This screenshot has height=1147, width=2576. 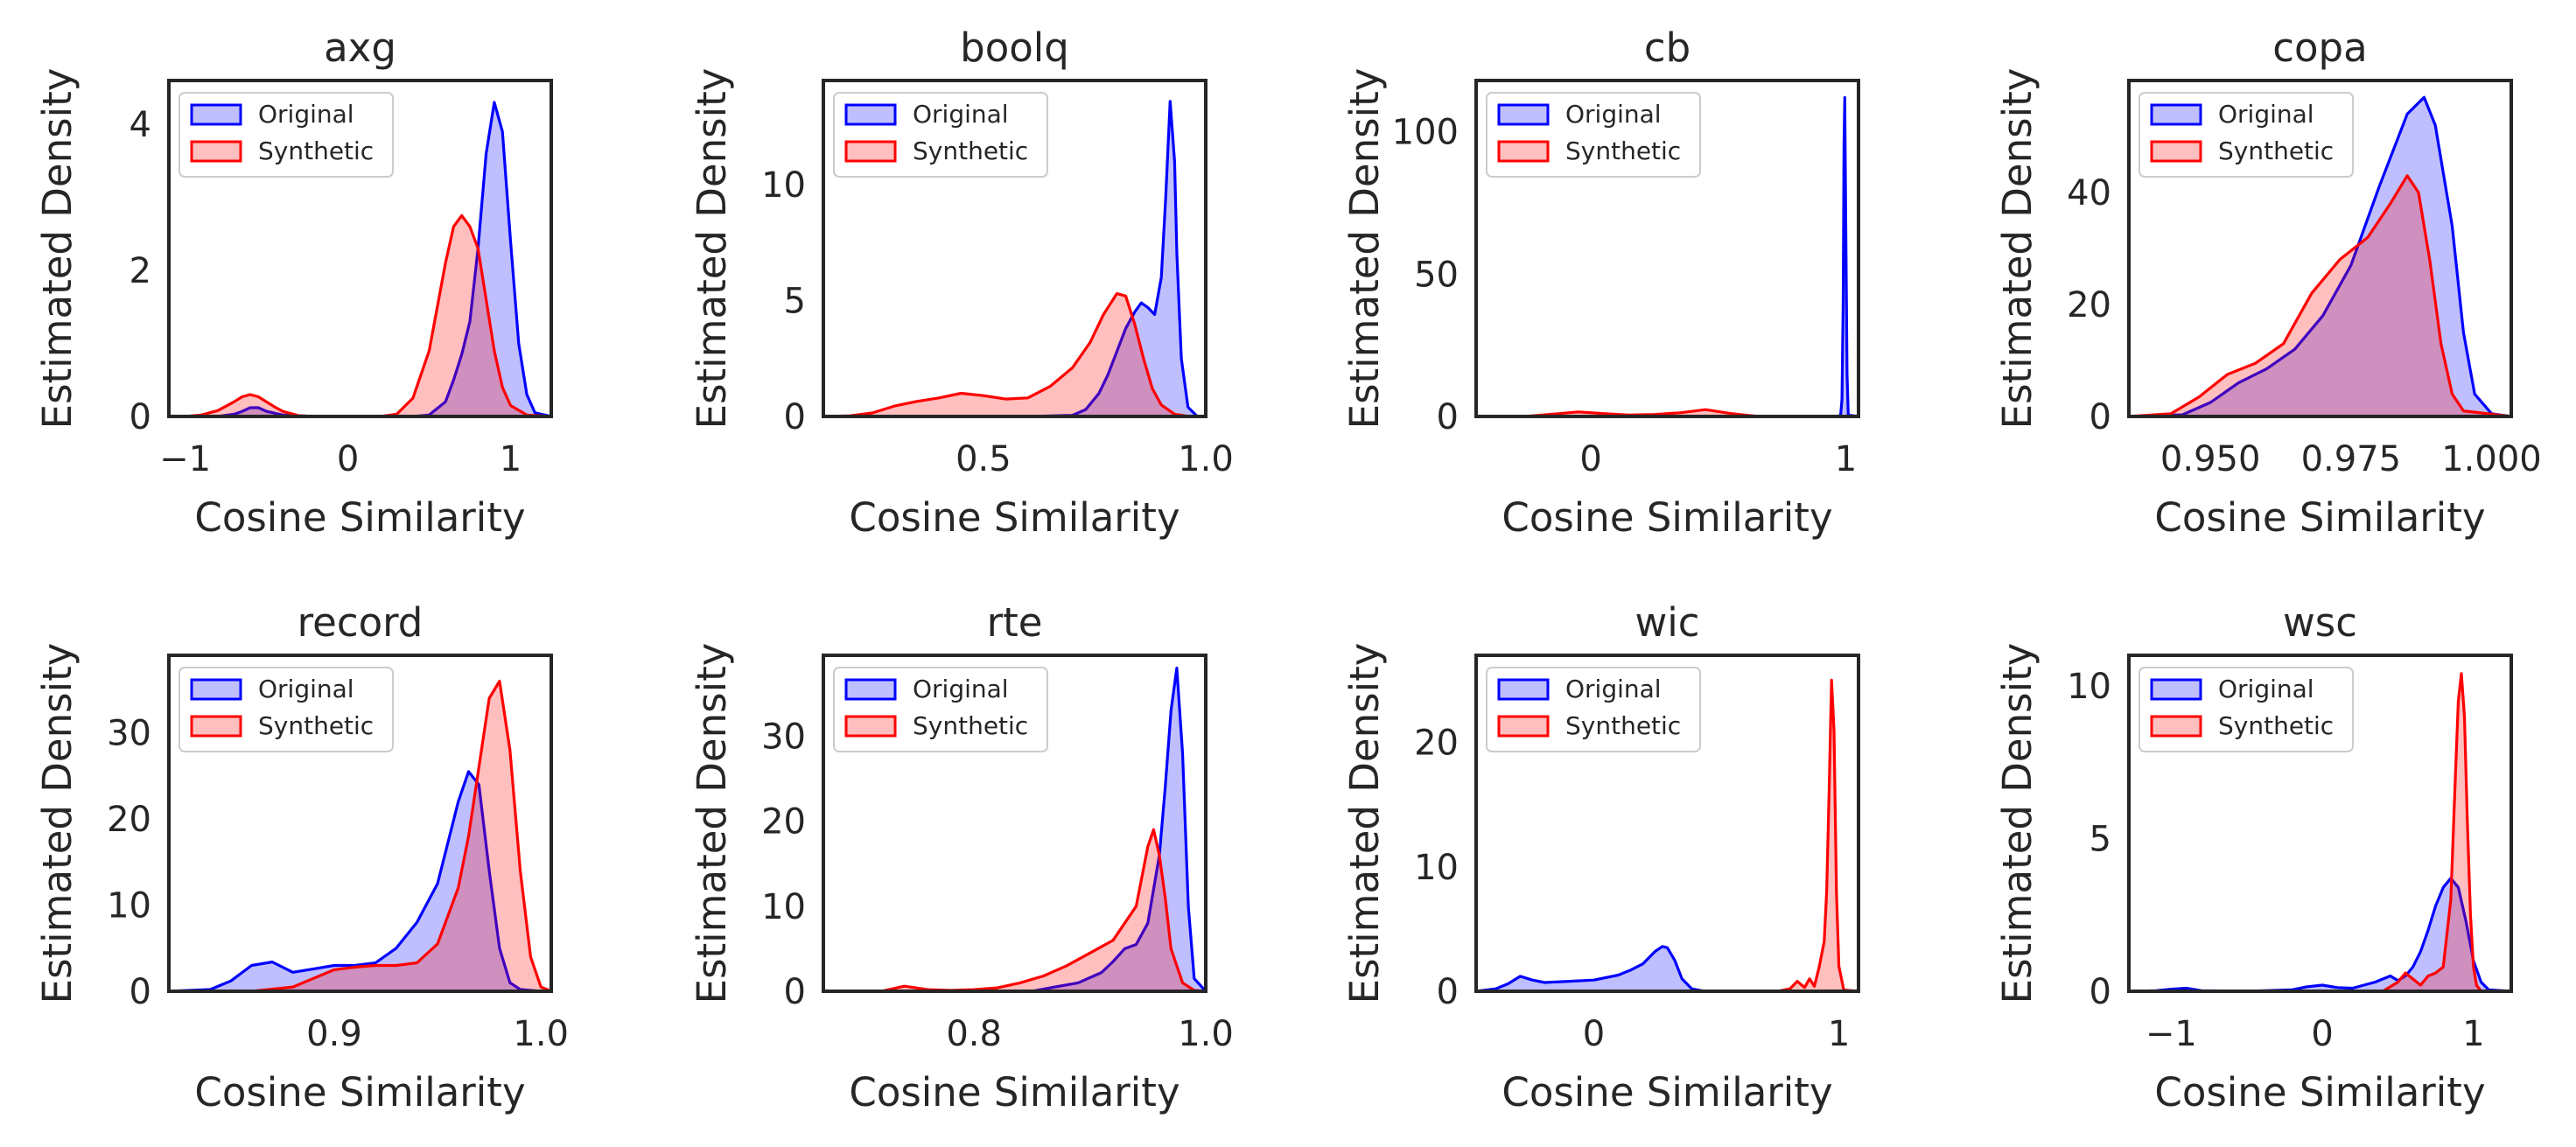 What do you see at coordinates (2491, 459) in the screenshot?
I see `x-tick-label: 1.000` at bounding box center [2491, 459].